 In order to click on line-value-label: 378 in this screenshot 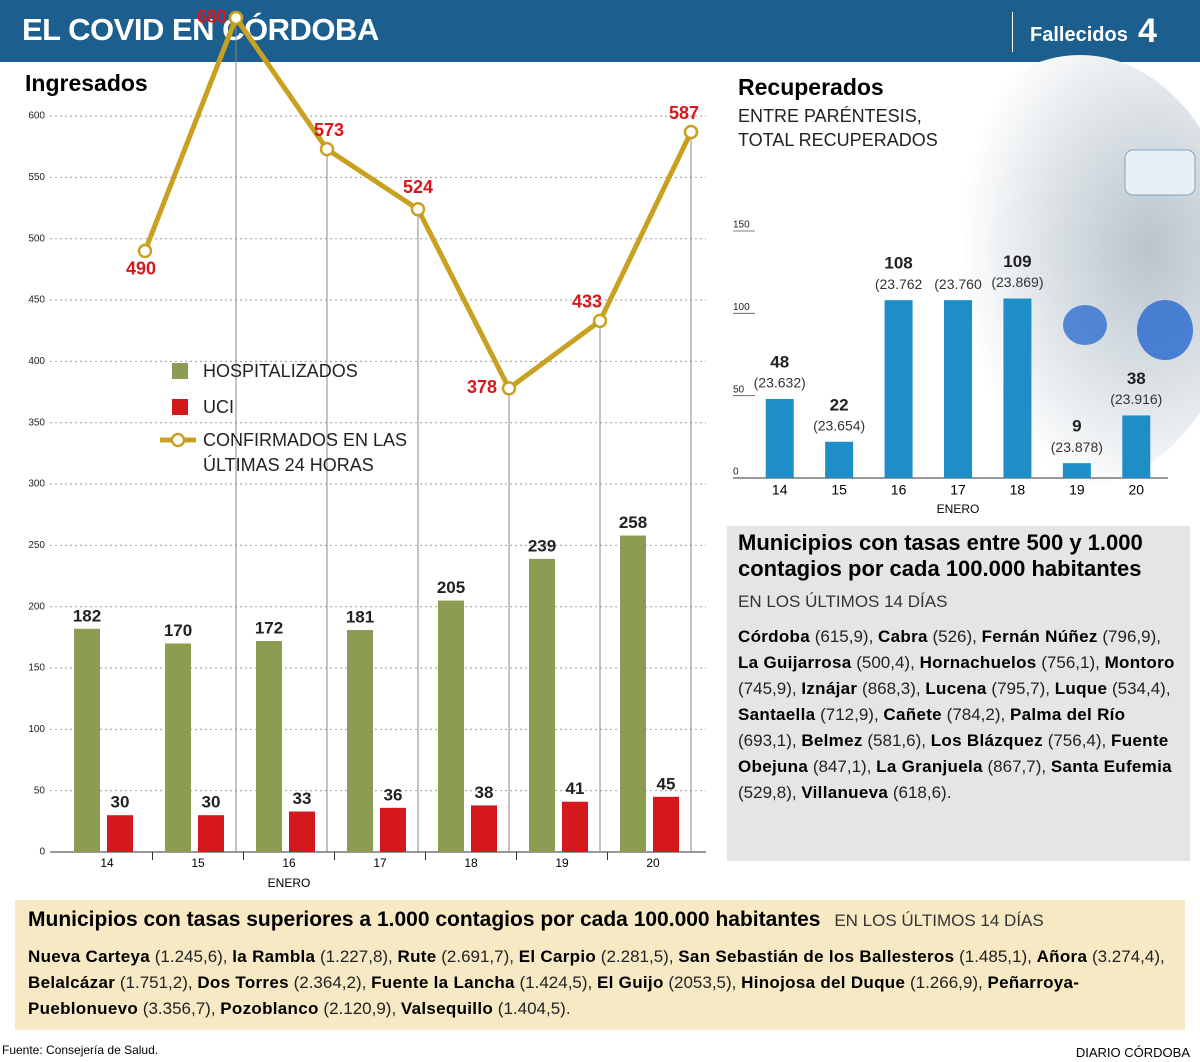, I will do `click(482, 387)`.